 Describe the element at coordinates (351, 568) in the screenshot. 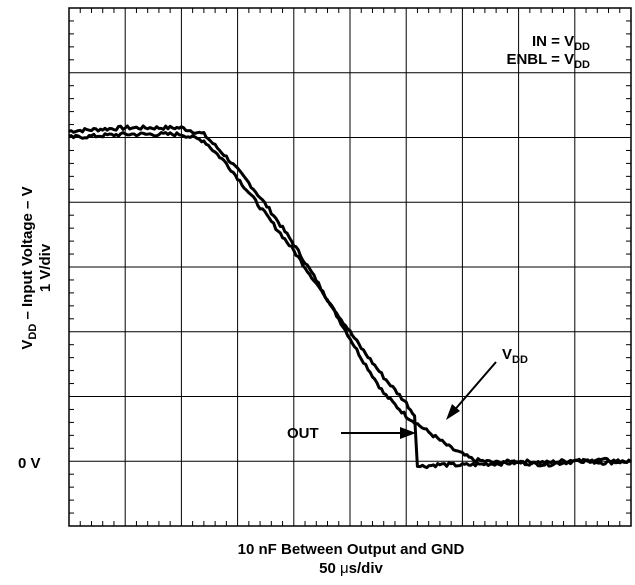

I see `x-axis-scale: 50 μs/div` at that location.